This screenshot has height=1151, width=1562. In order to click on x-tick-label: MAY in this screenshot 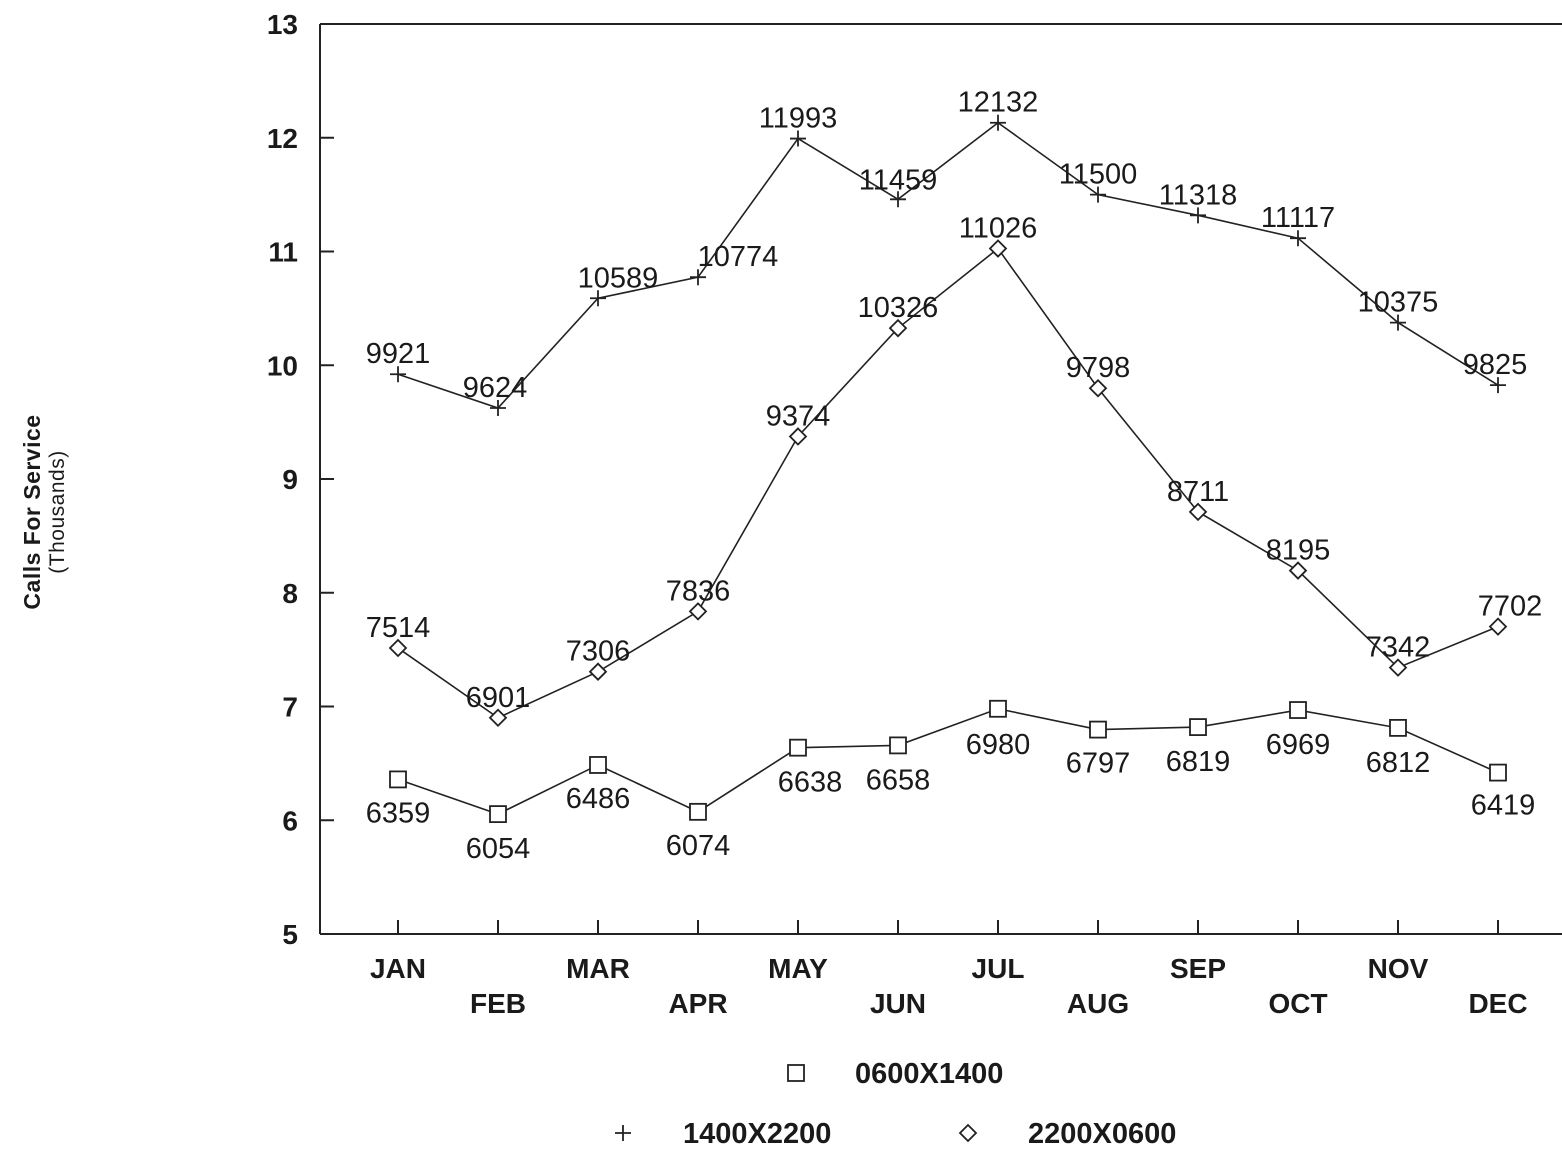, I will do `click(798, 968)`.